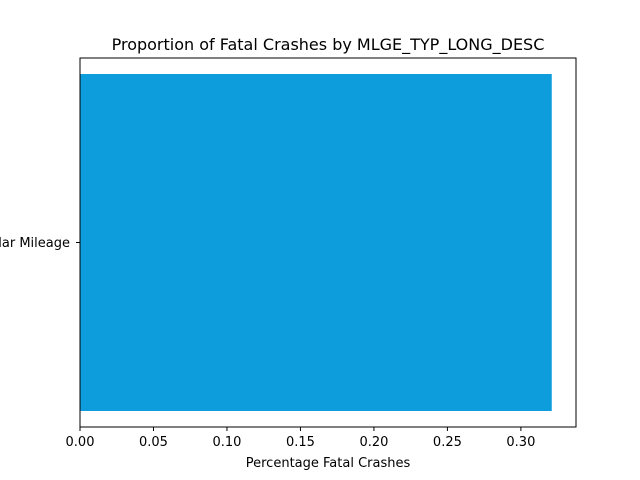  Describe the element at coordinates (373, 442) in the screenshot. I see `x-tick-label: 0.20` at that location.